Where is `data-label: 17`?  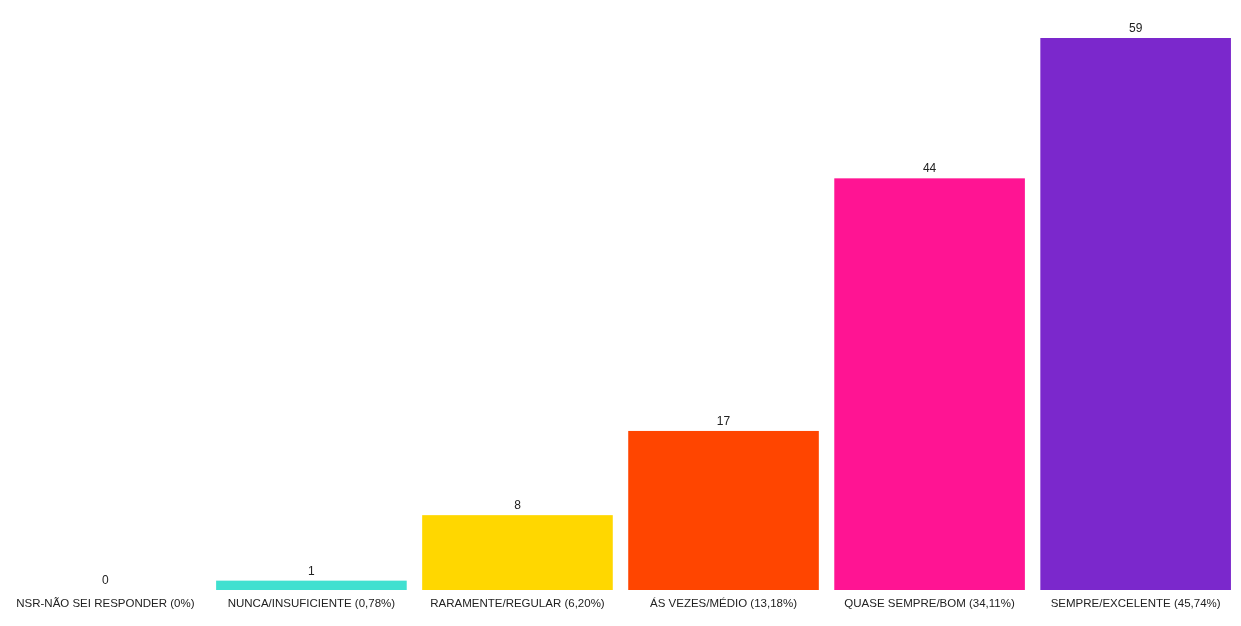 data-label: 17 is located at coordinates (723, 420).